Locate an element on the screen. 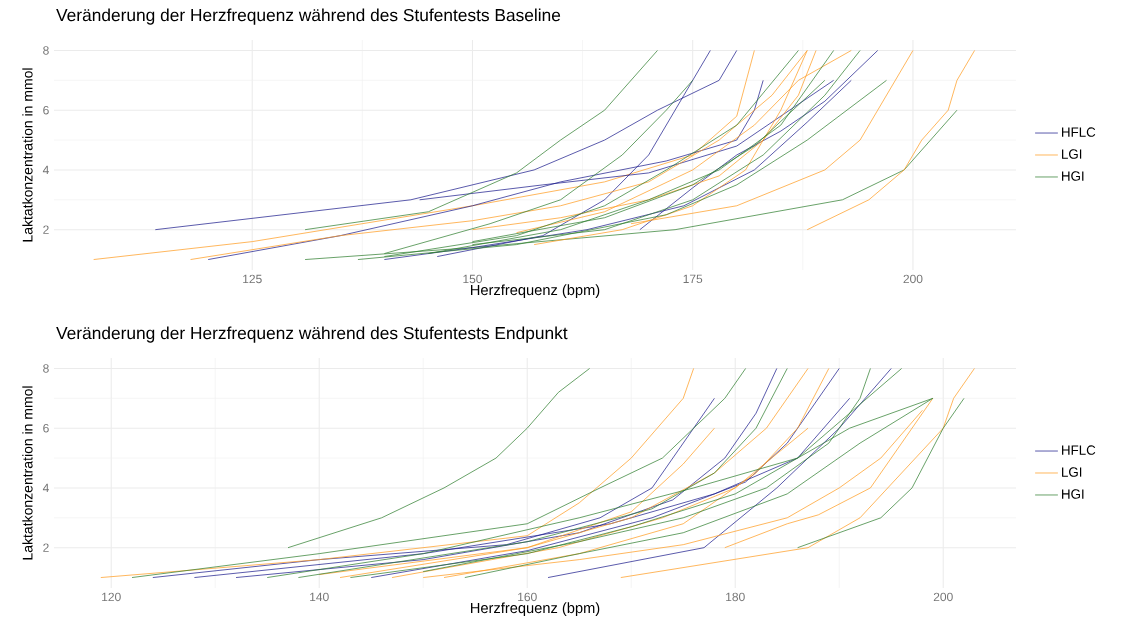 This screenshot has height=630, width=1130. chart-title: Veränderung der Herzfrequenz während des Stufentests Baseline is located at coordinates (308, 16).